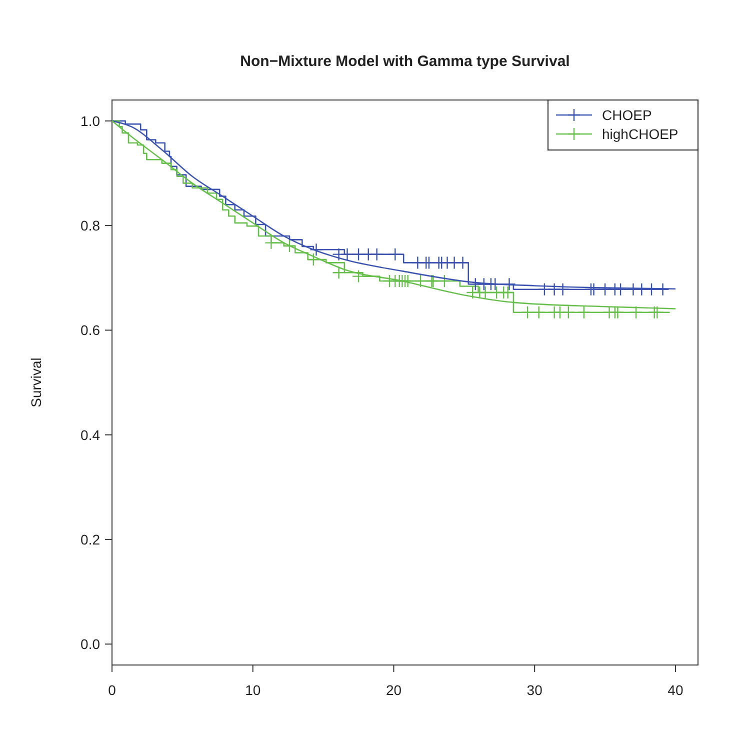 The width and height of the screenshot is (731, 737). What do you see at coordinates (90, 226) in the screenshot?
I see `y-tick-label: 0.8` at bounding box center [90, 226].